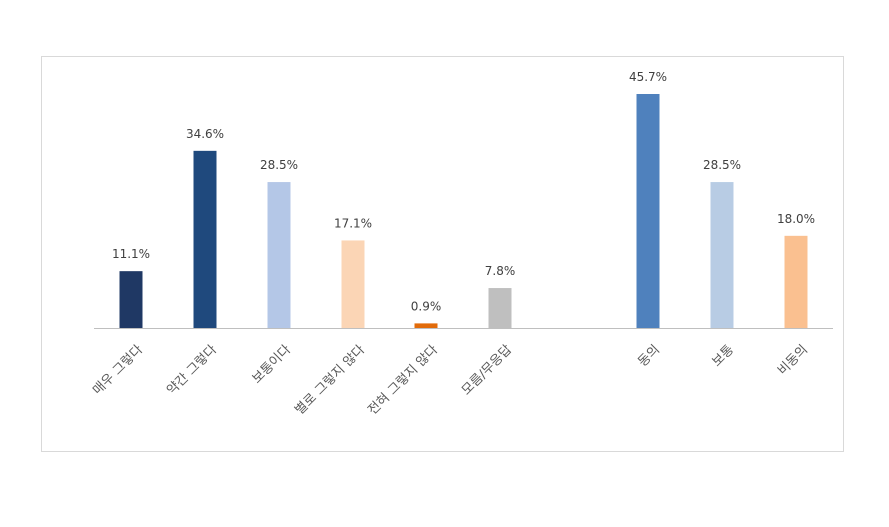  Describe the element at coordinates (650, 356) in the screenshot. I see `category-label-7: 동의` at that location.